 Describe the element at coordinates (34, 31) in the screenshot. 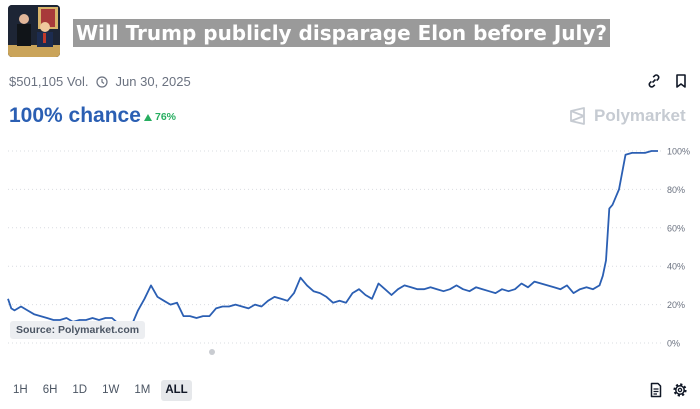

I see `market-thumbnail-image` at that location.